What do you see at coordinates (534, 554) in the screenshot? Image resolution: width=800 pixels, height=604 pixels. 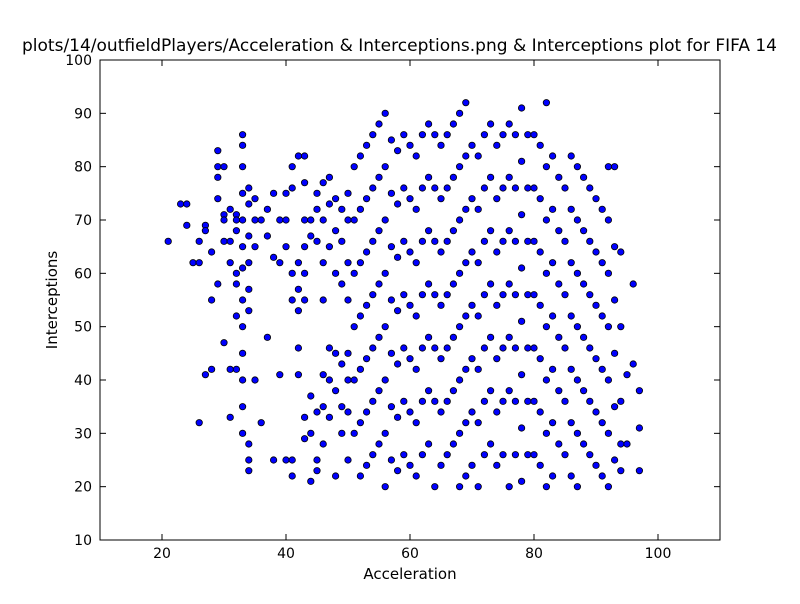 I see `x-tick-label: 80` at bounding box center [534, 554].